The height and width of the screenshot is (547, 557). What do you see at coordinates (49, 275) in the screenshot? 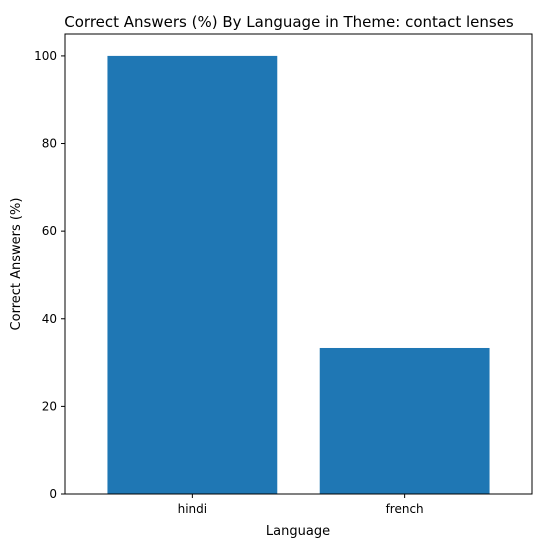
I see `y-axis: 0 20 40 60 80 100` at bounding box center [49, 275].